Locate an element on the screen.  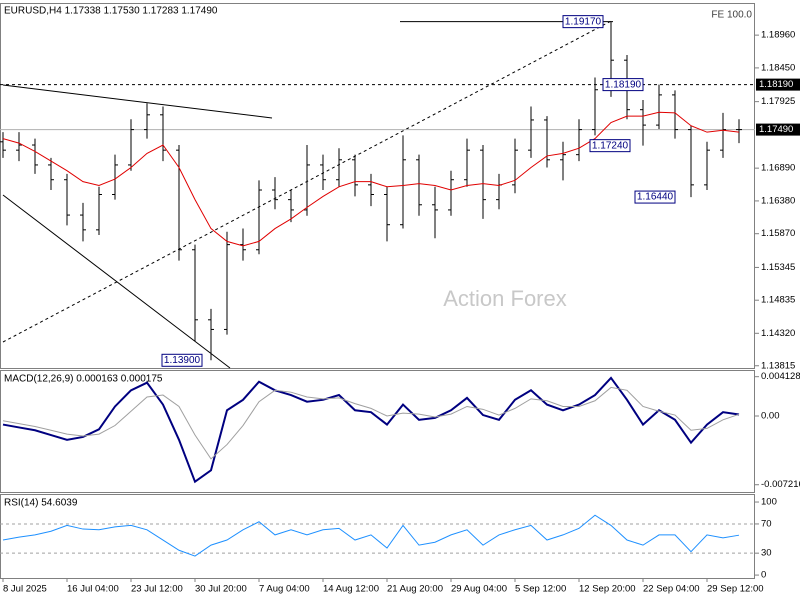
y-tick-label: 1.17925 is located at coordinates (778, 101).